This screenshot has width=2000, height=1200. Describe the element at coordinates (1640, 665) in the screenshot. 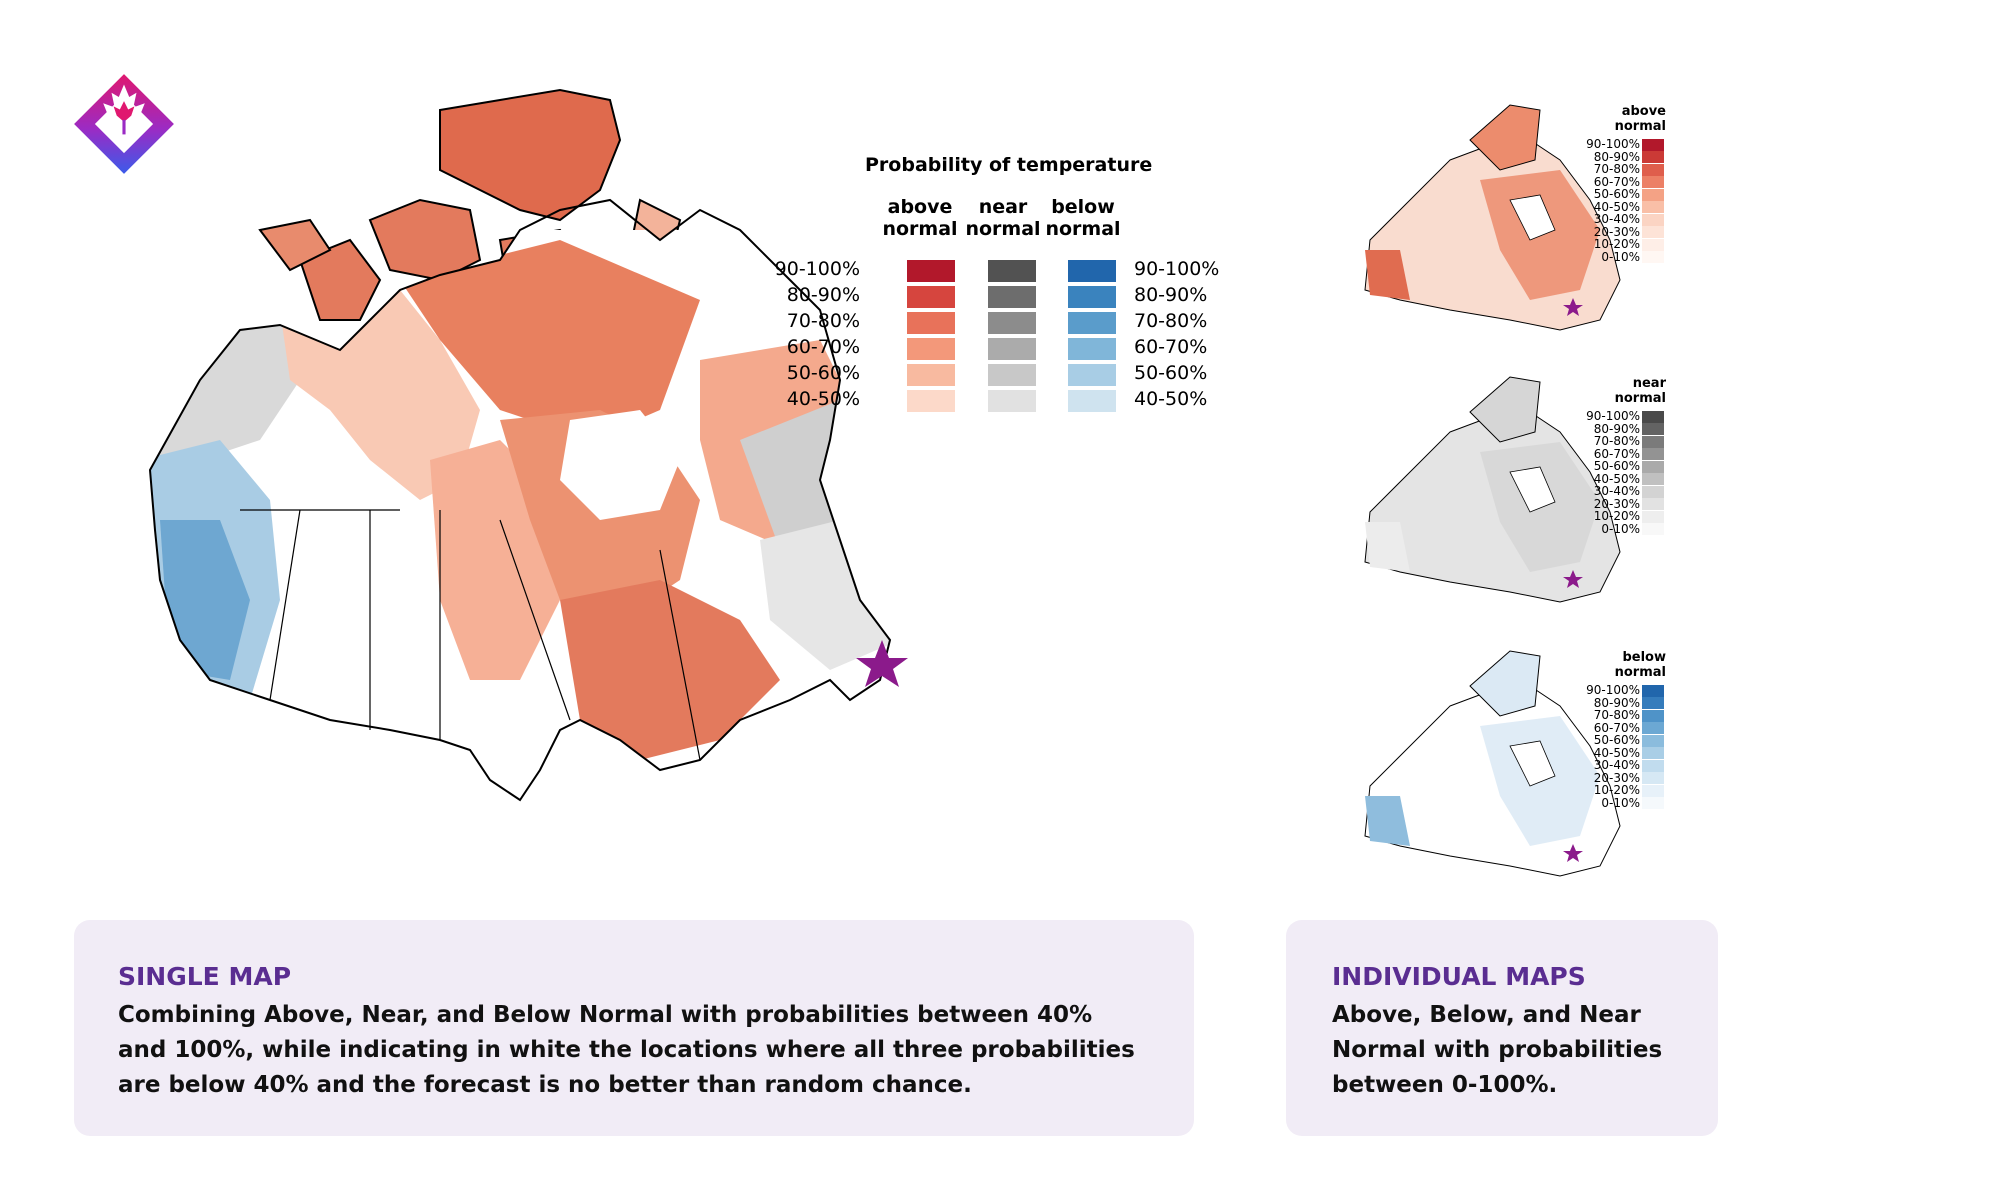

I see `mini-legend-header: below normal` at that location.